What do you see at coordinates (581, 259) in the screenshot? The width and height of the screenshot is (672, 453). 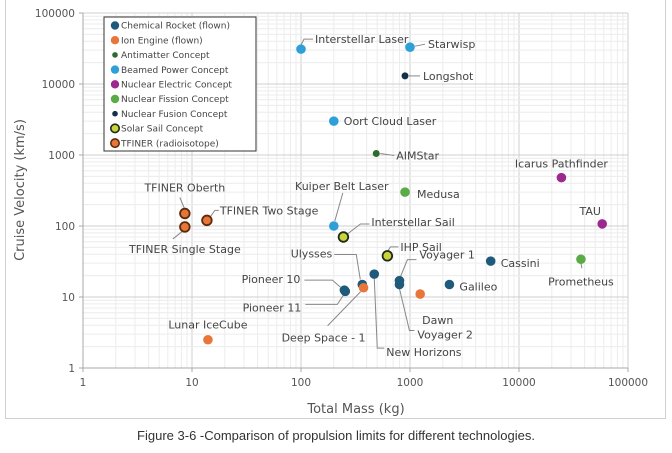 I see `data-point-prometheus` at bounding box center [581, 259].